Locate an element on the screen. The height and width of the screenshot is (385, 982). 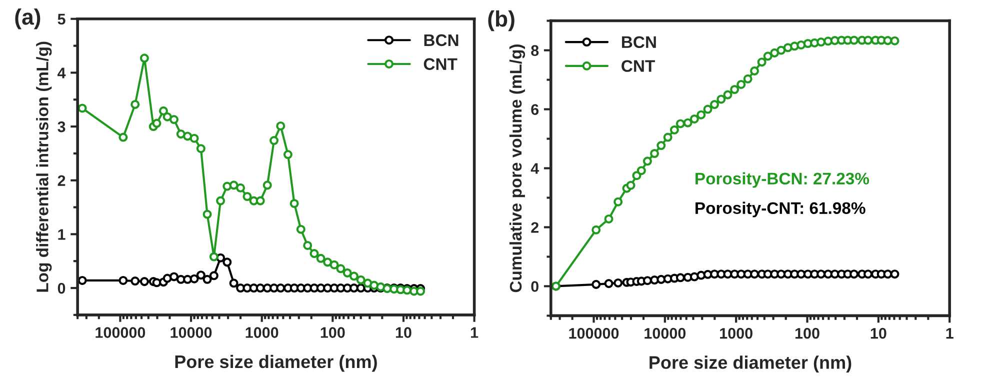
y-tick-label: 8 is located at coordinates (535, 50).